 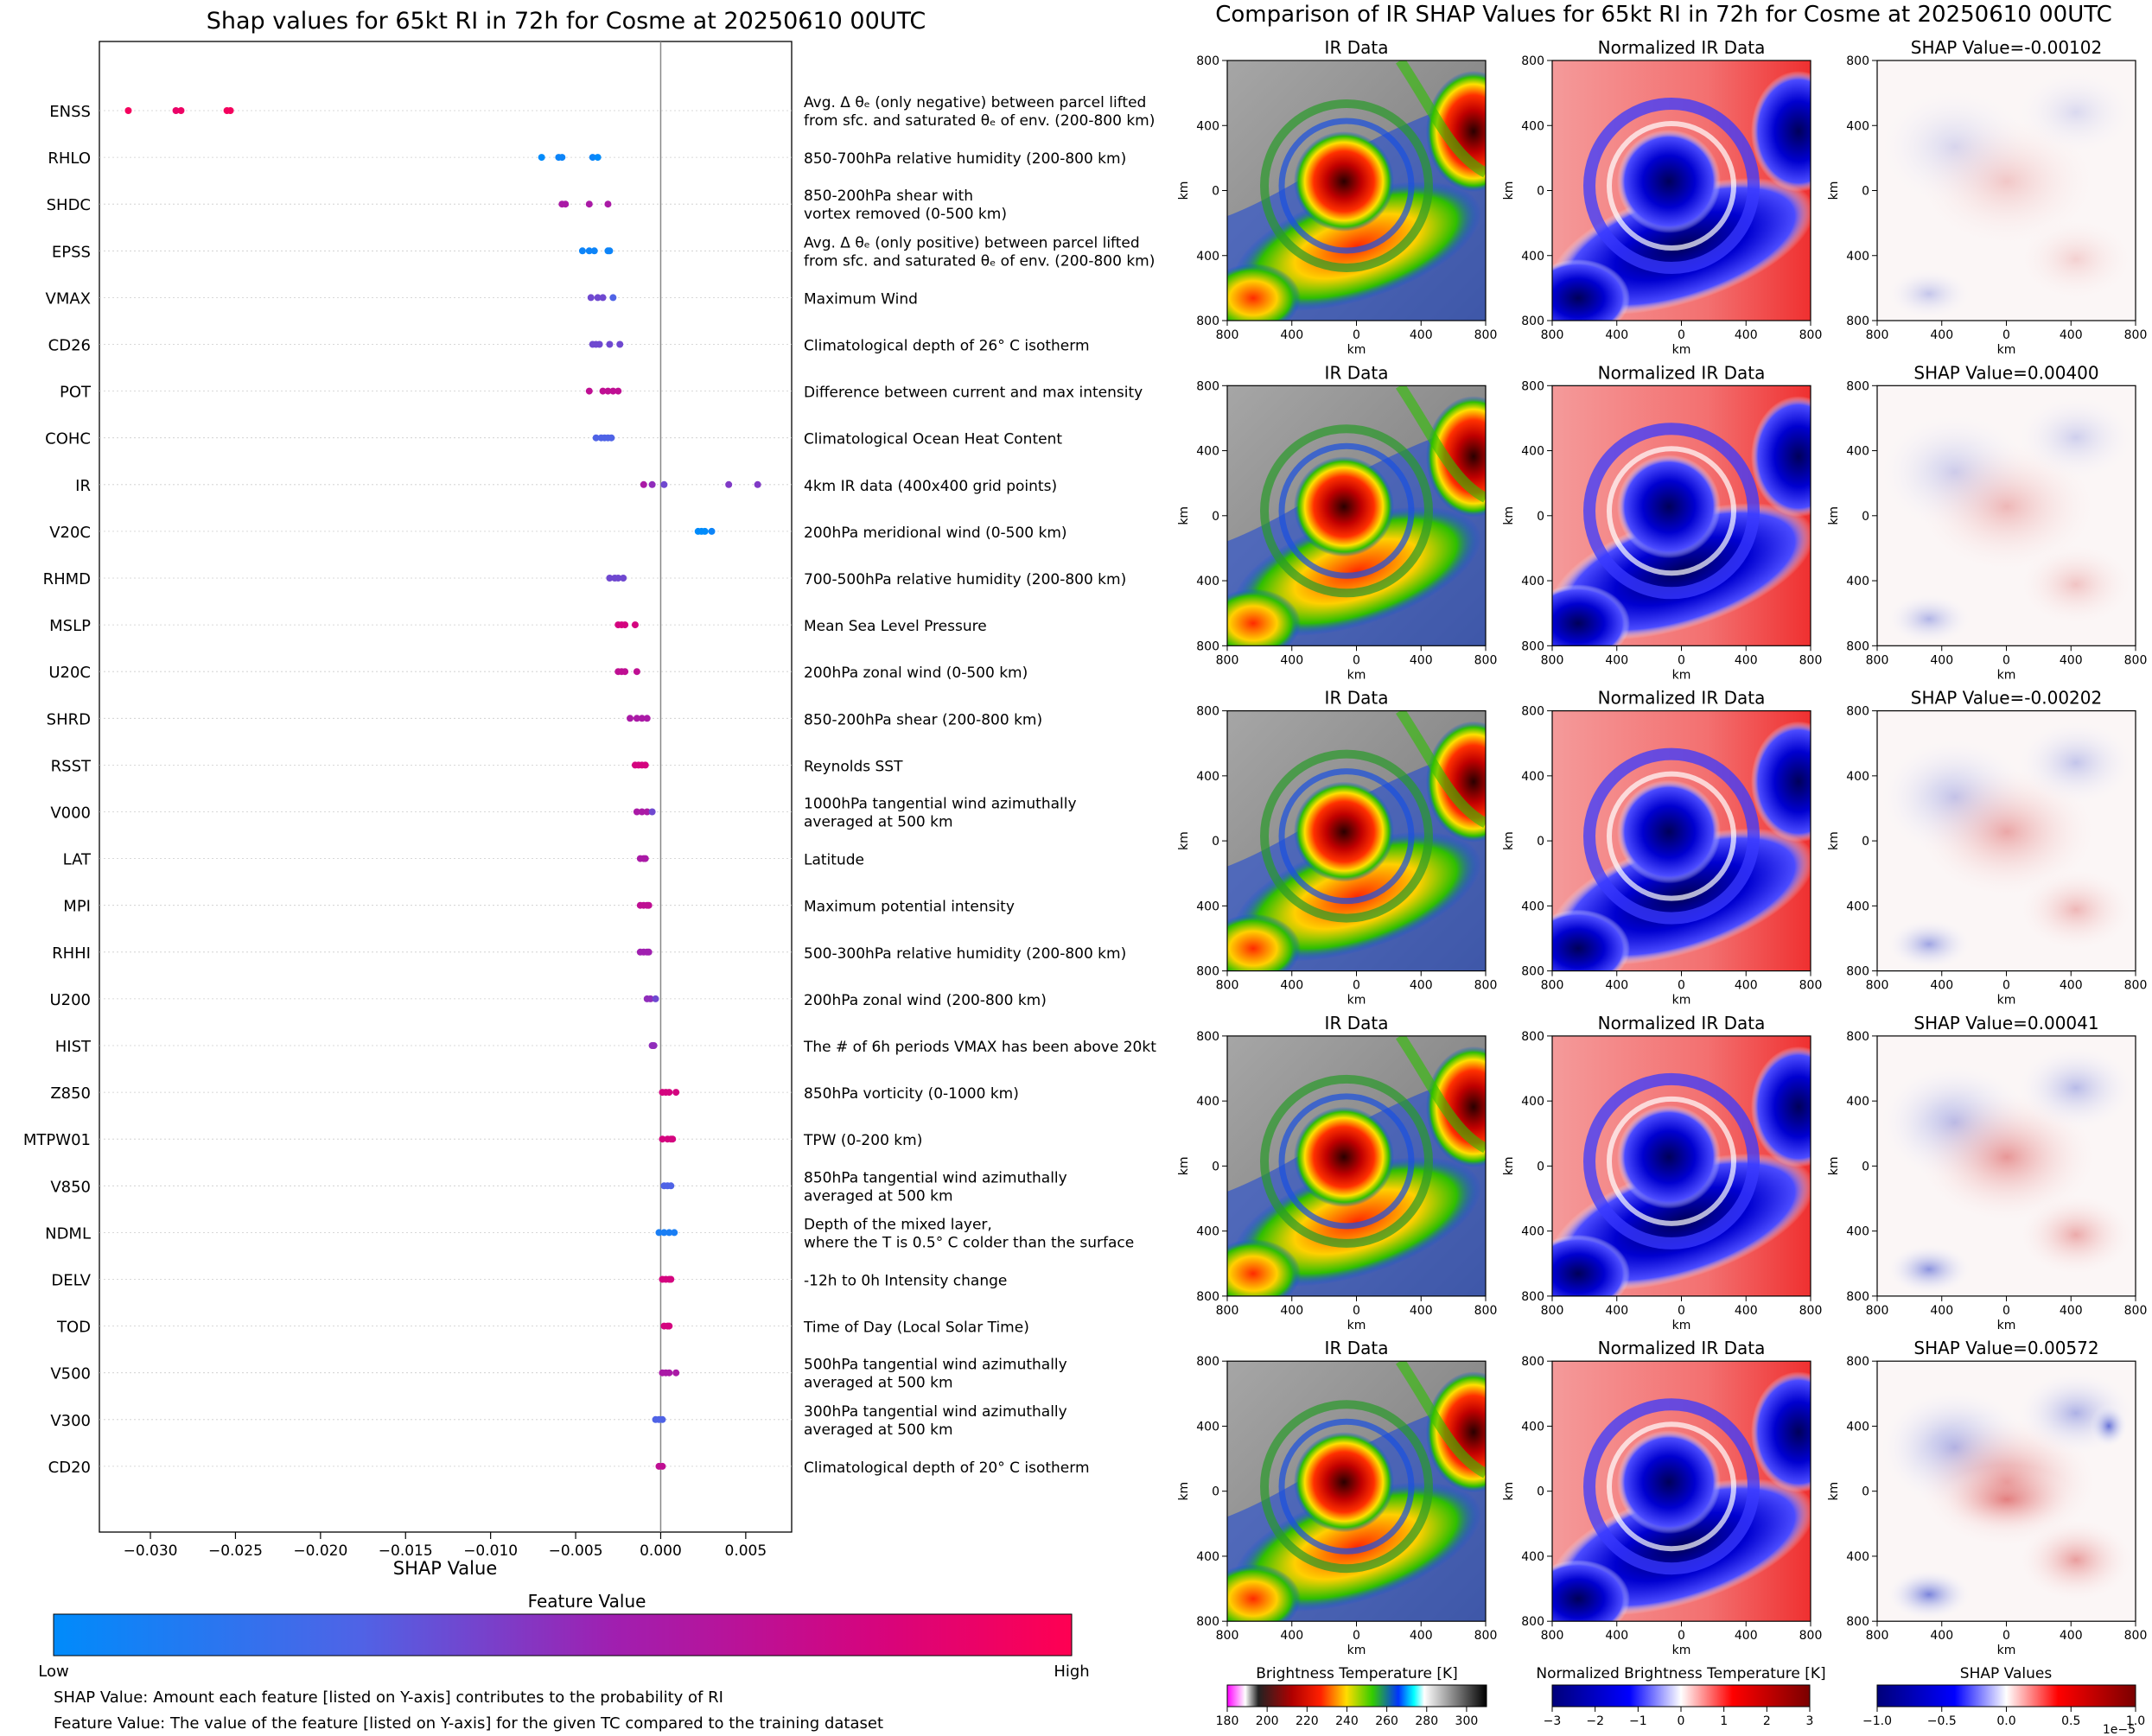 I want to click on x-tick-norm2-3: 400, so click(x=1746, y=986).